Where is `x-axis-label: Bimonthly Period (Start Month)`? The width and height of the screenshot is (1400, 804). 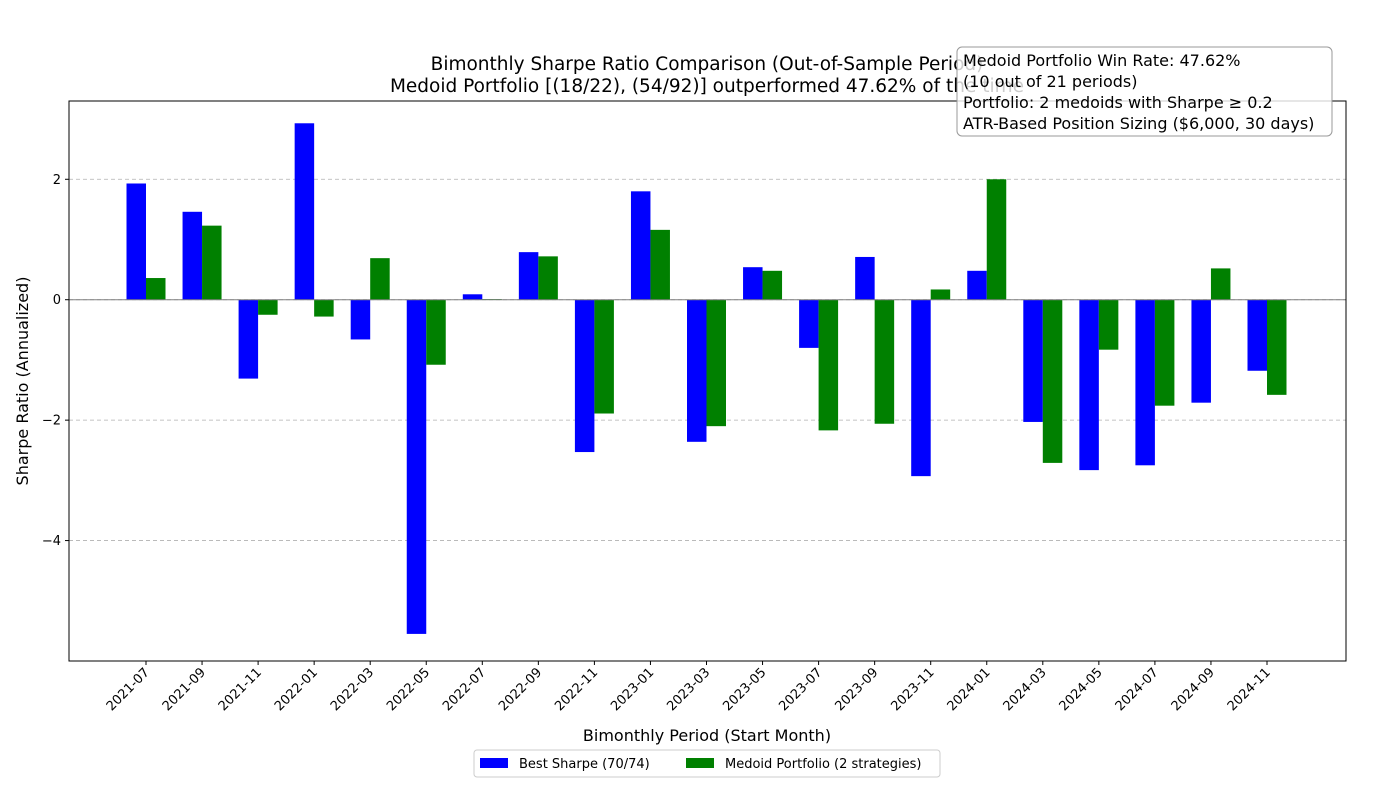 x-axis-label: Bimonthly Period (Start Month) is located at coordinates (707, 735).